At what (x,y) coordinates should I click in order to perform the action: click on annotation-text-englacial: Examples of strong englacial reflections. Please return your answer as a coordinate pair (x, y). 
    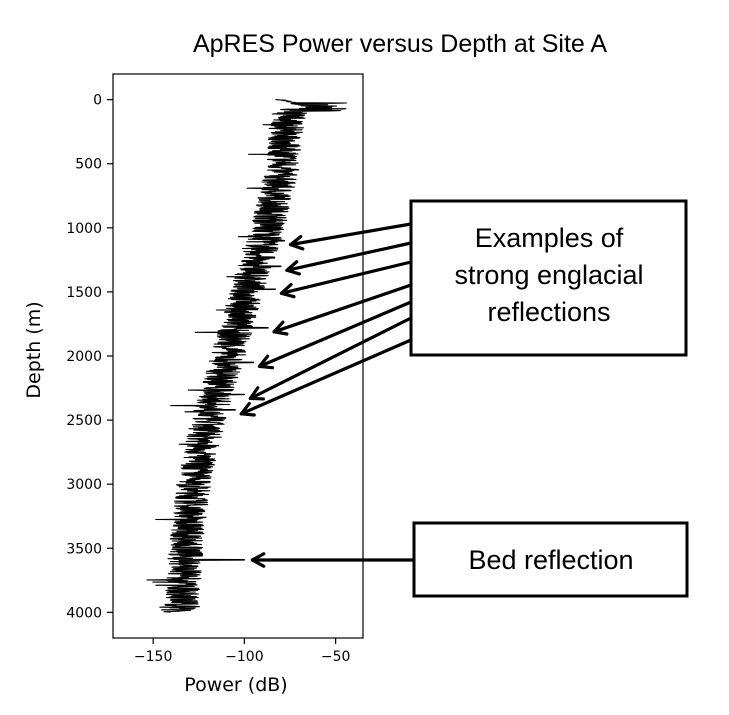
    Looking at the image, I should click on (548, 275).